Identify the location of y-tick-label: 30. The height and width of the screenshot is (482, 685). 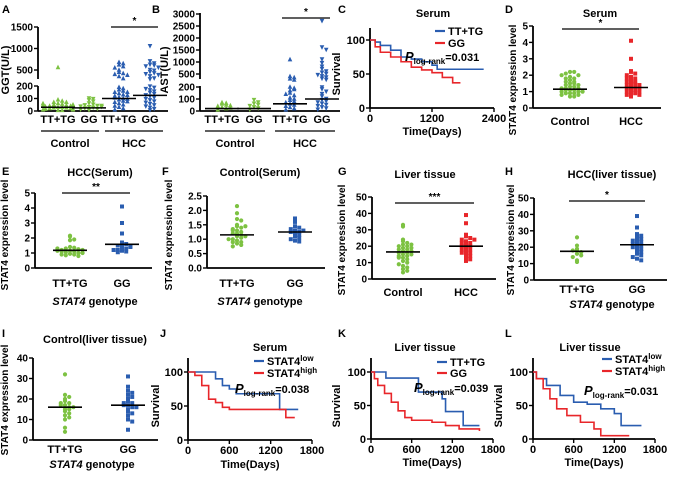
(524, 231).